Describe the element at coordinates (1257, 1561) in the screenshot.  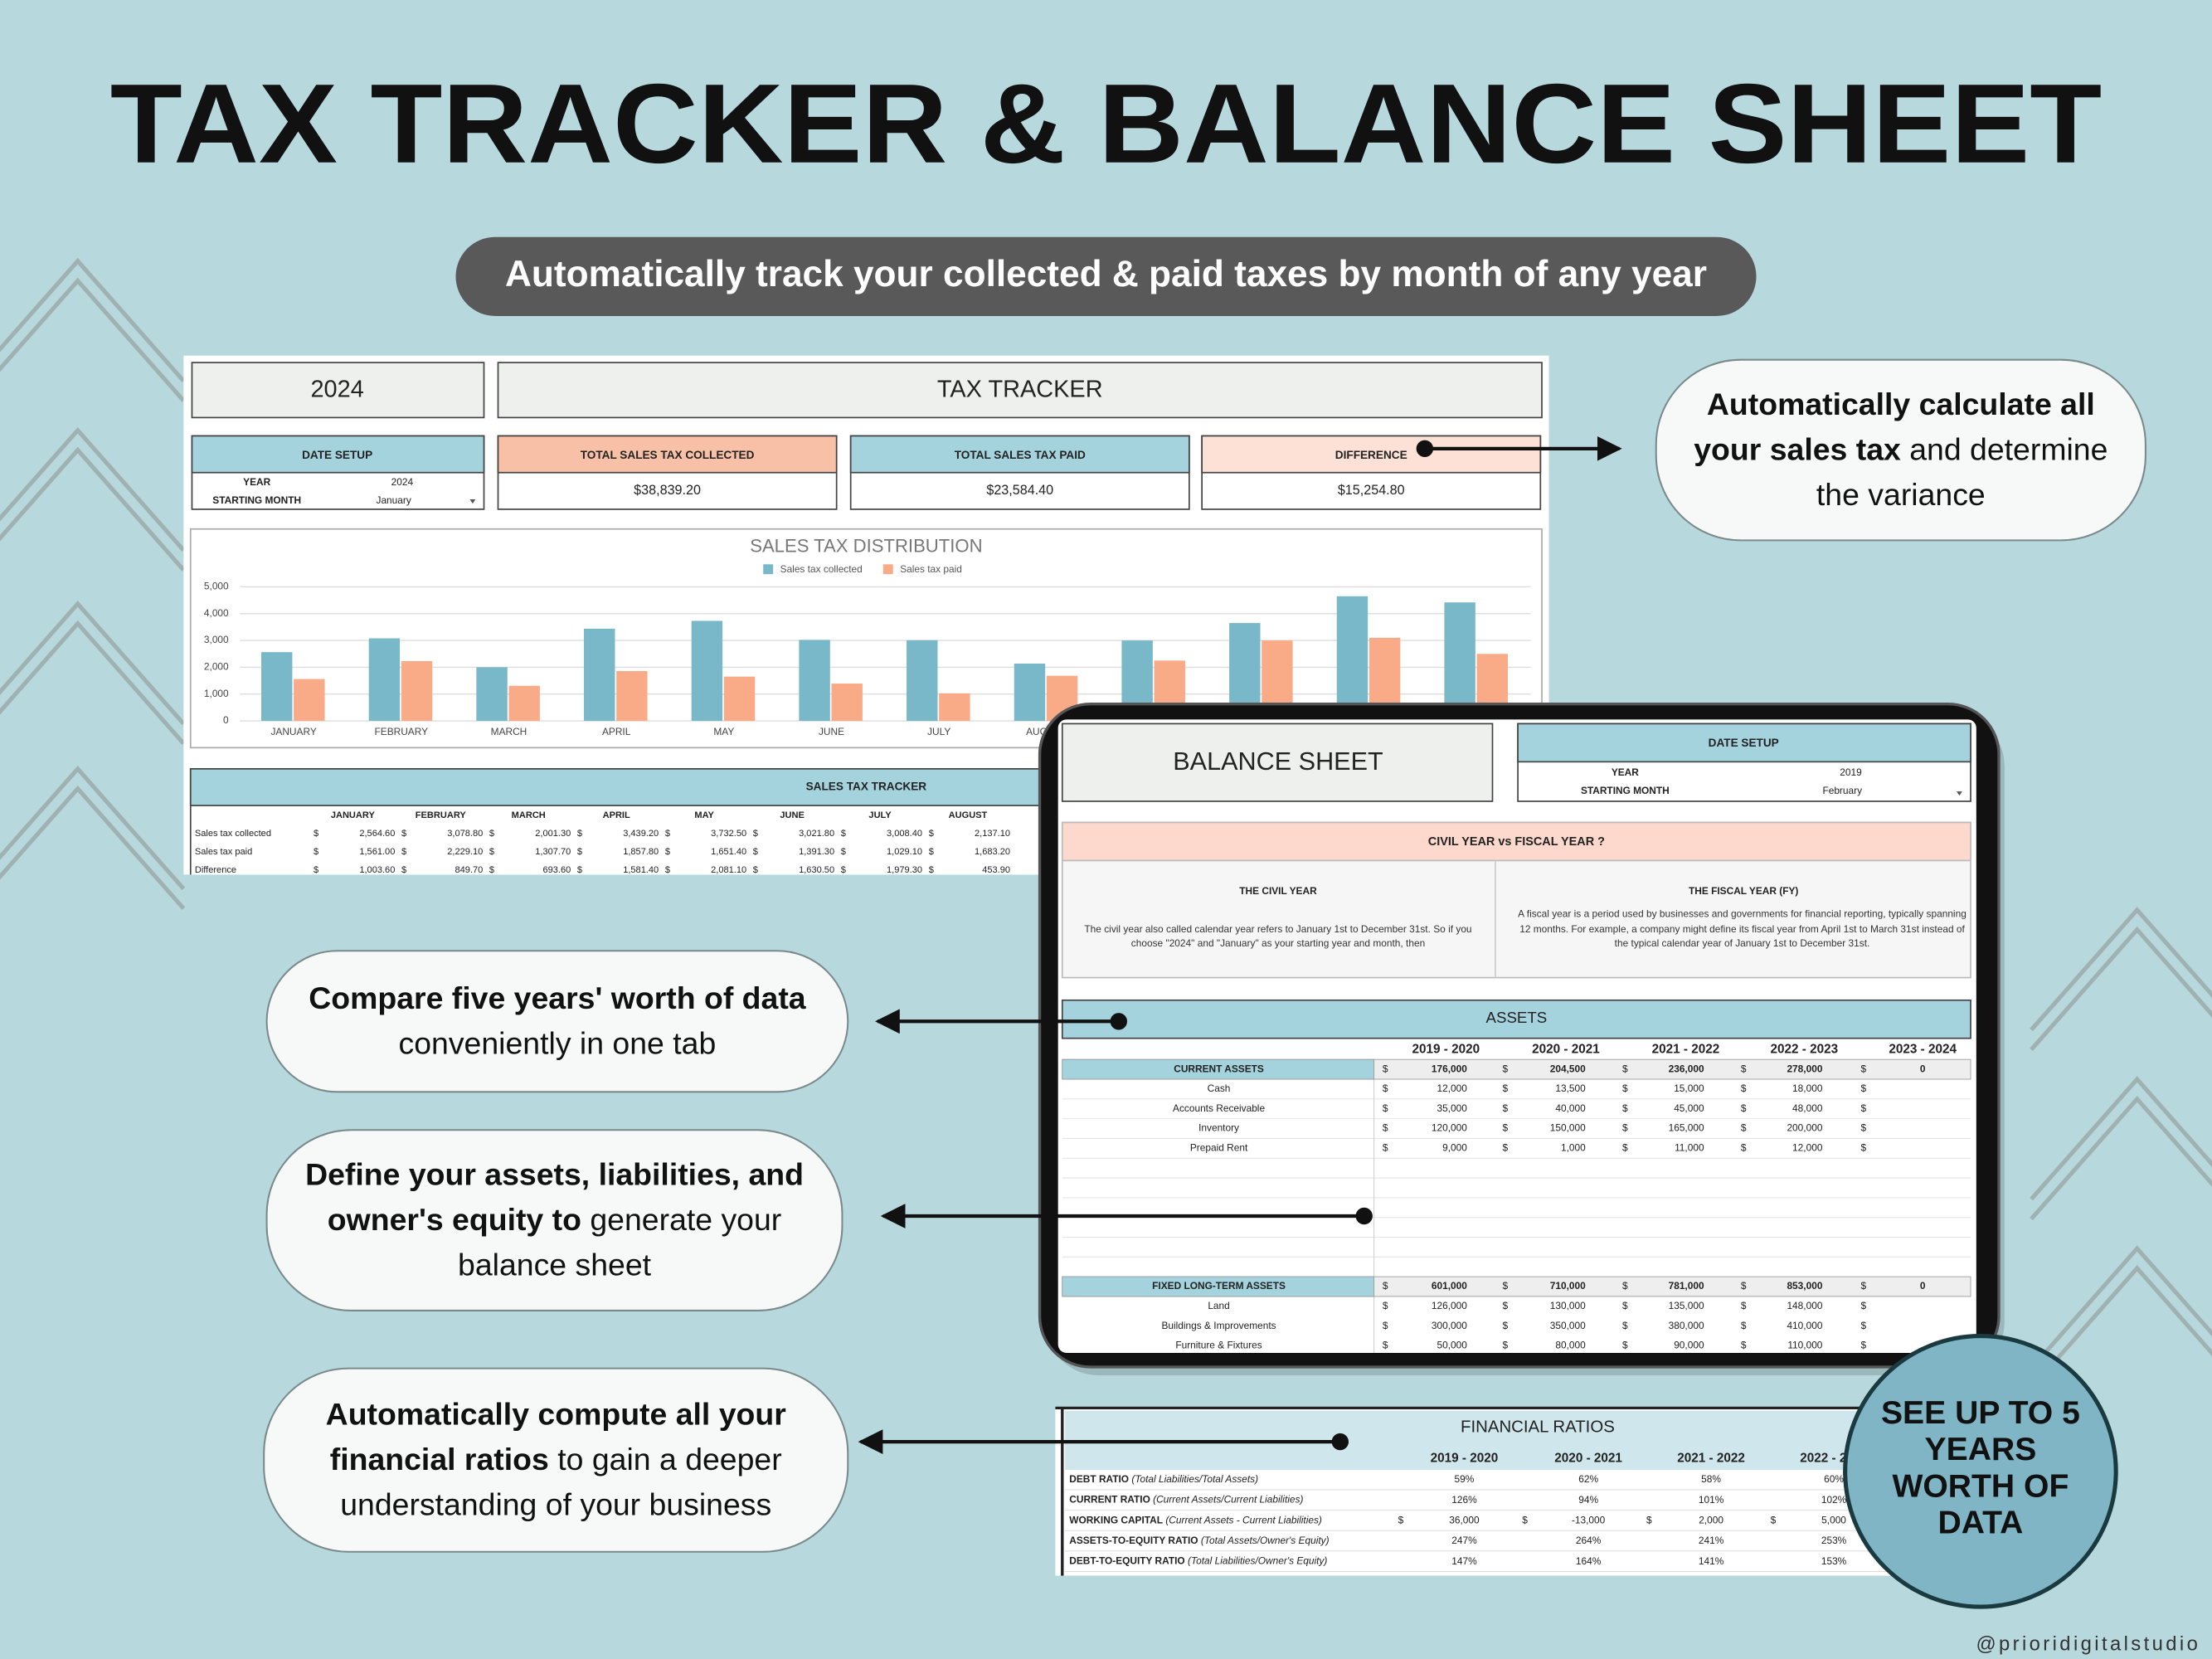
I see `ratio-formula: (Total Liabilities/Owner's Equity)` at that location.